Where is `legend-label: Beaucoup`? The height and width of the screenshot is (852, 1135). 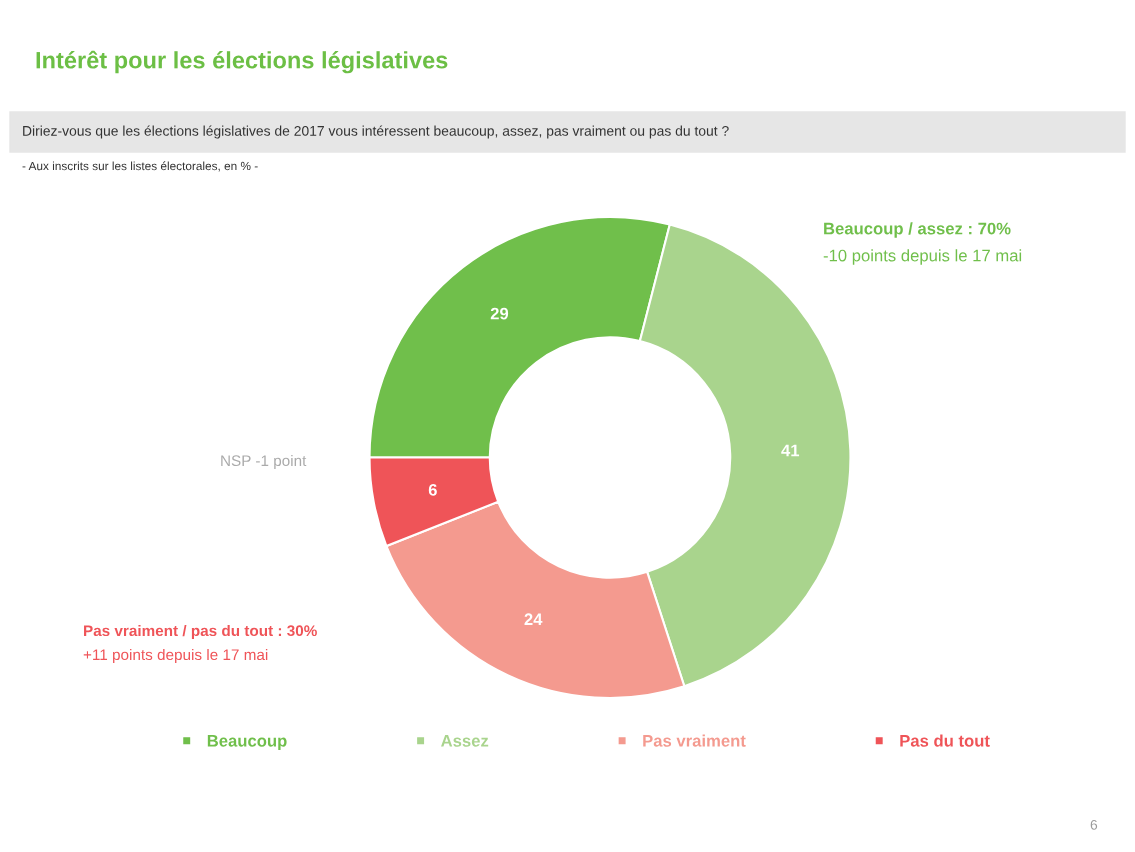
legend-label: Beaucoup is located at coordinates (247, 742).